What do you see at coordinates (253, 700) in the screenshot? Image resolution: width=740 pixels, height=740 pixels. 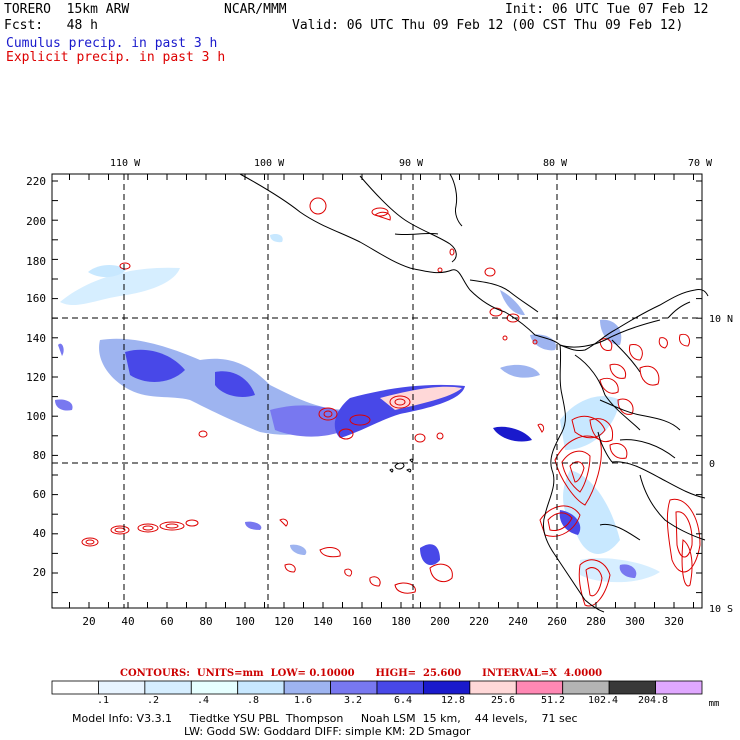 I see `colorbar-label: .8` at bounding box center [253, 700].